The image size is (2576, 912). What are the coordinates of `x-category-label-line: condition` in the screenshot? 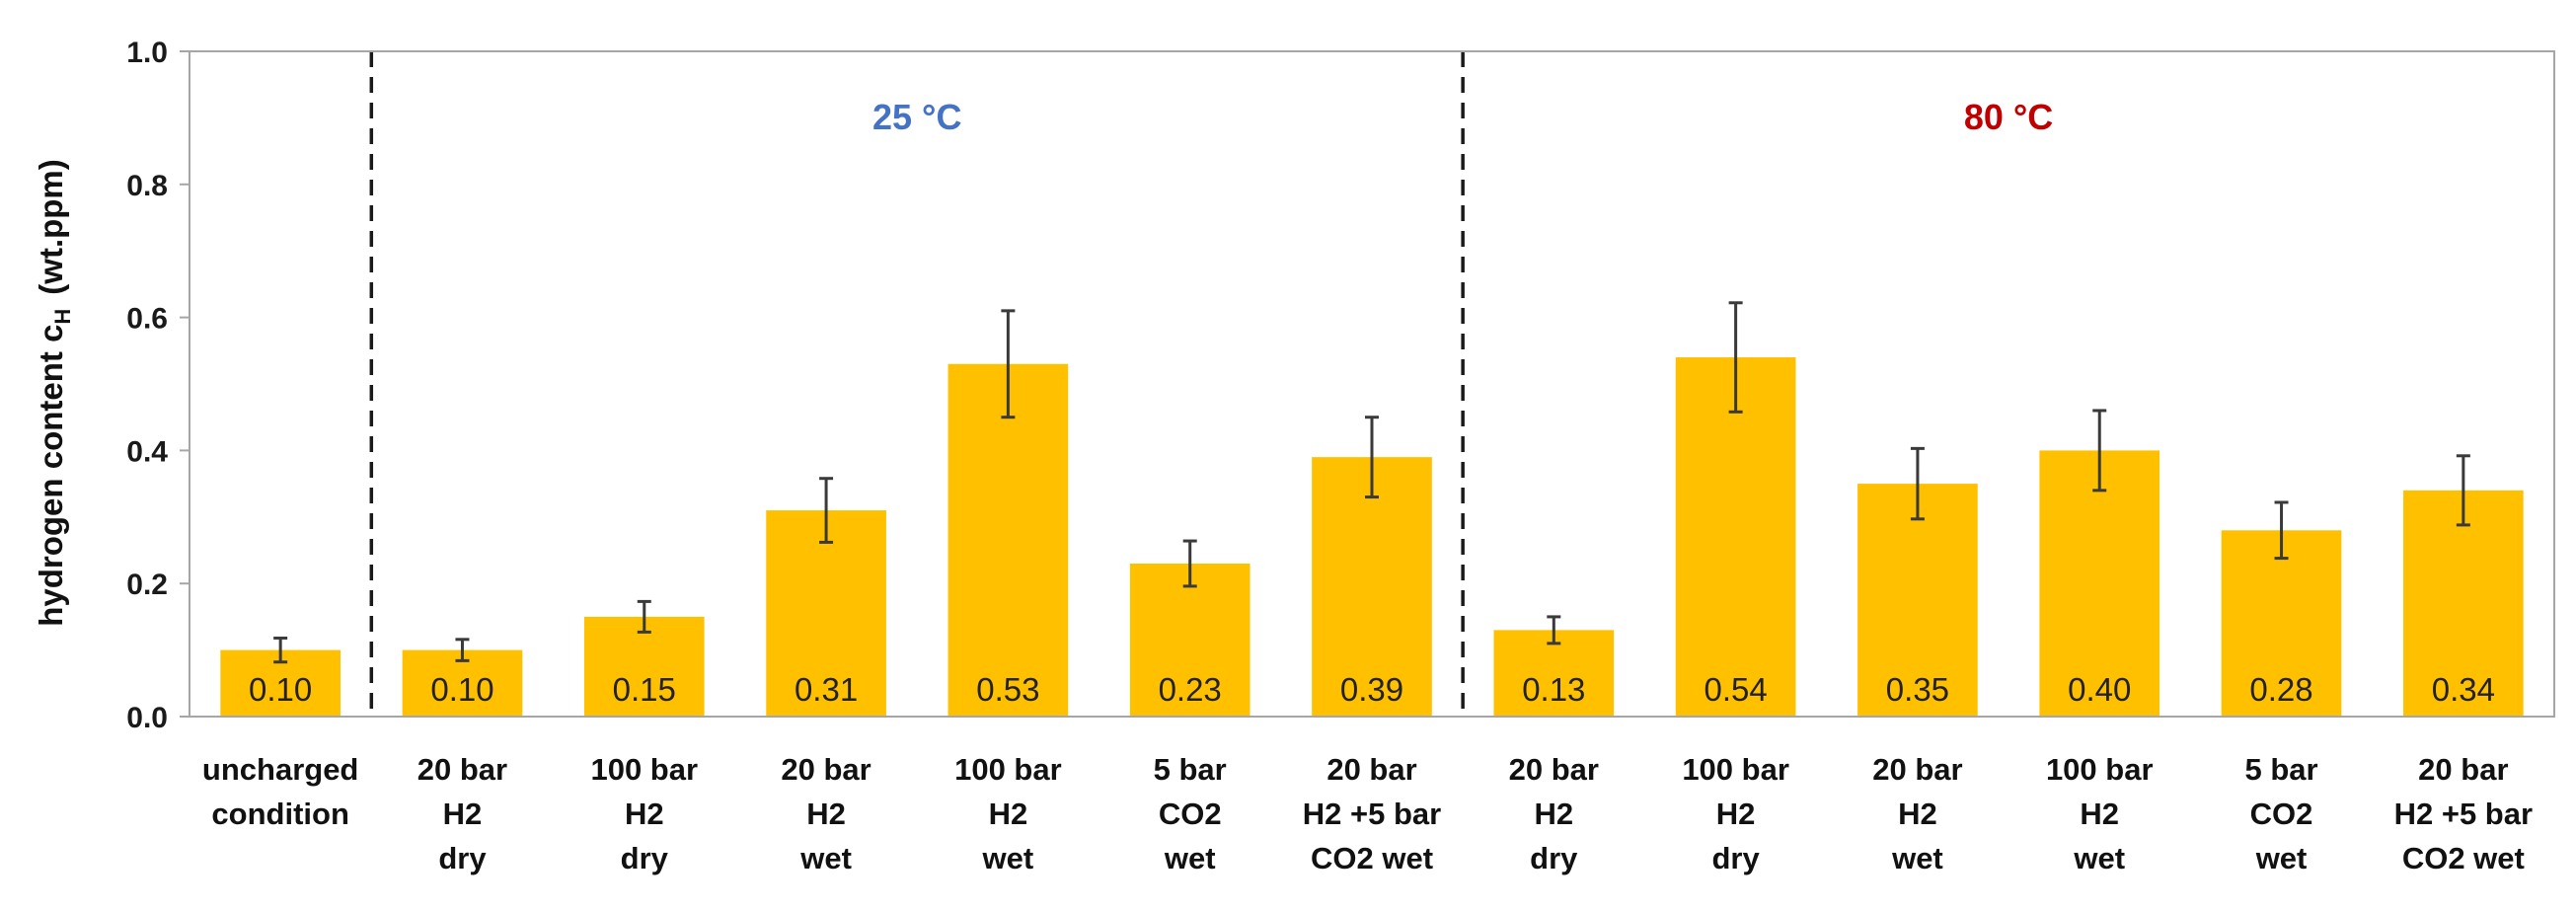 It's located at (279, 814).